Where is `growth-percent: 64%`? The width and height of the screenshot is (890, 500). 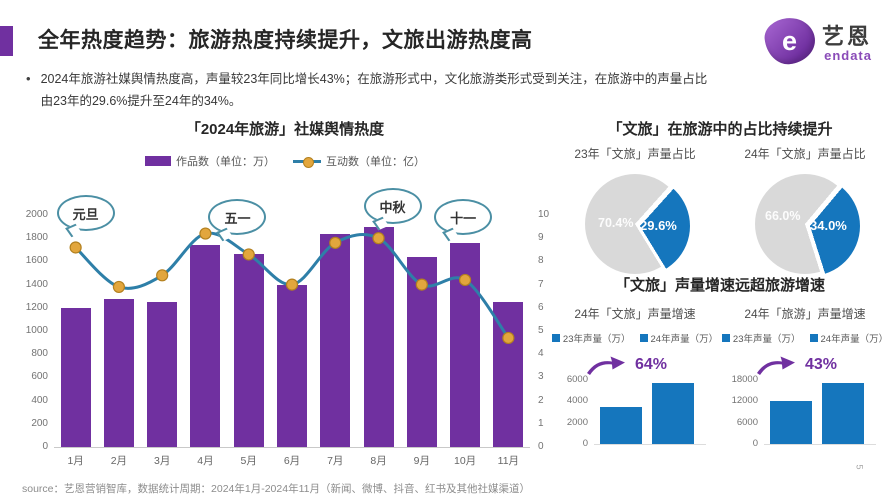
growth-percent: 64% is located at coordinates (651, 364).